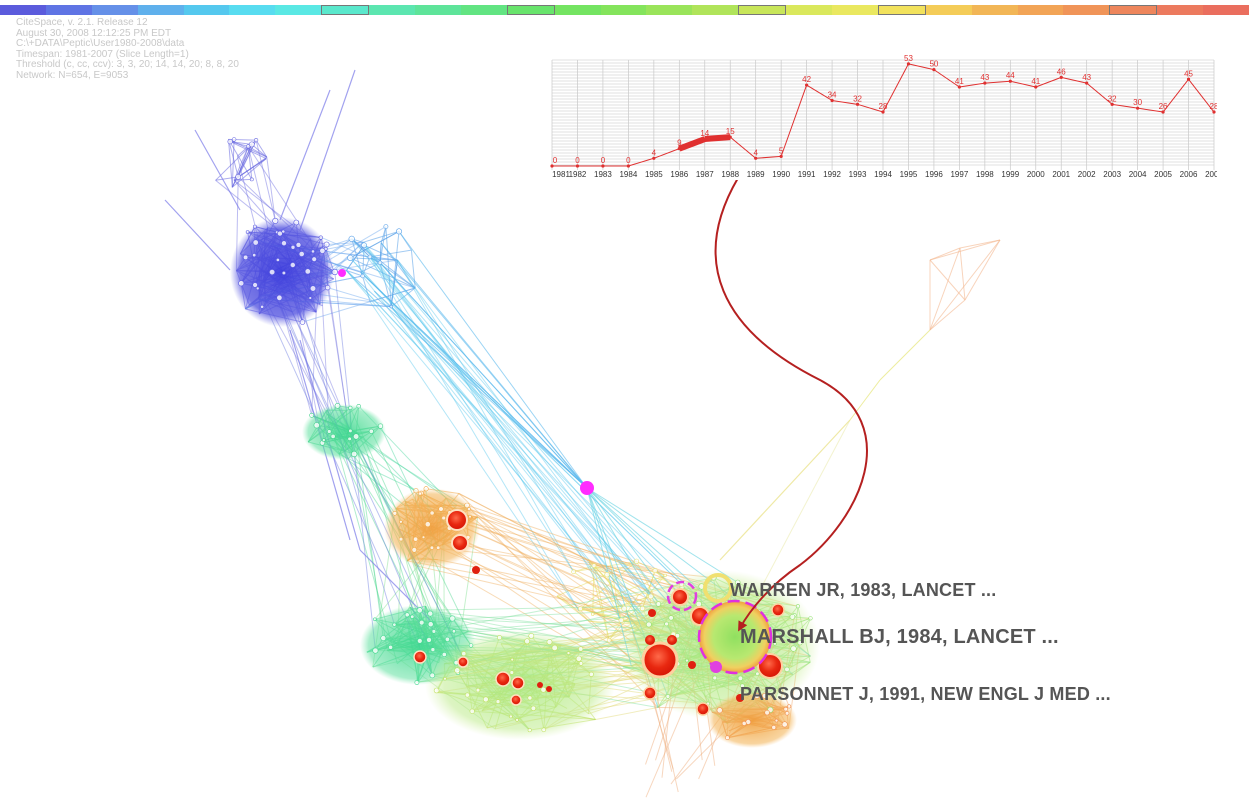 The image size is (1249, 808). I want to click on node-warren, so click(718, 588).